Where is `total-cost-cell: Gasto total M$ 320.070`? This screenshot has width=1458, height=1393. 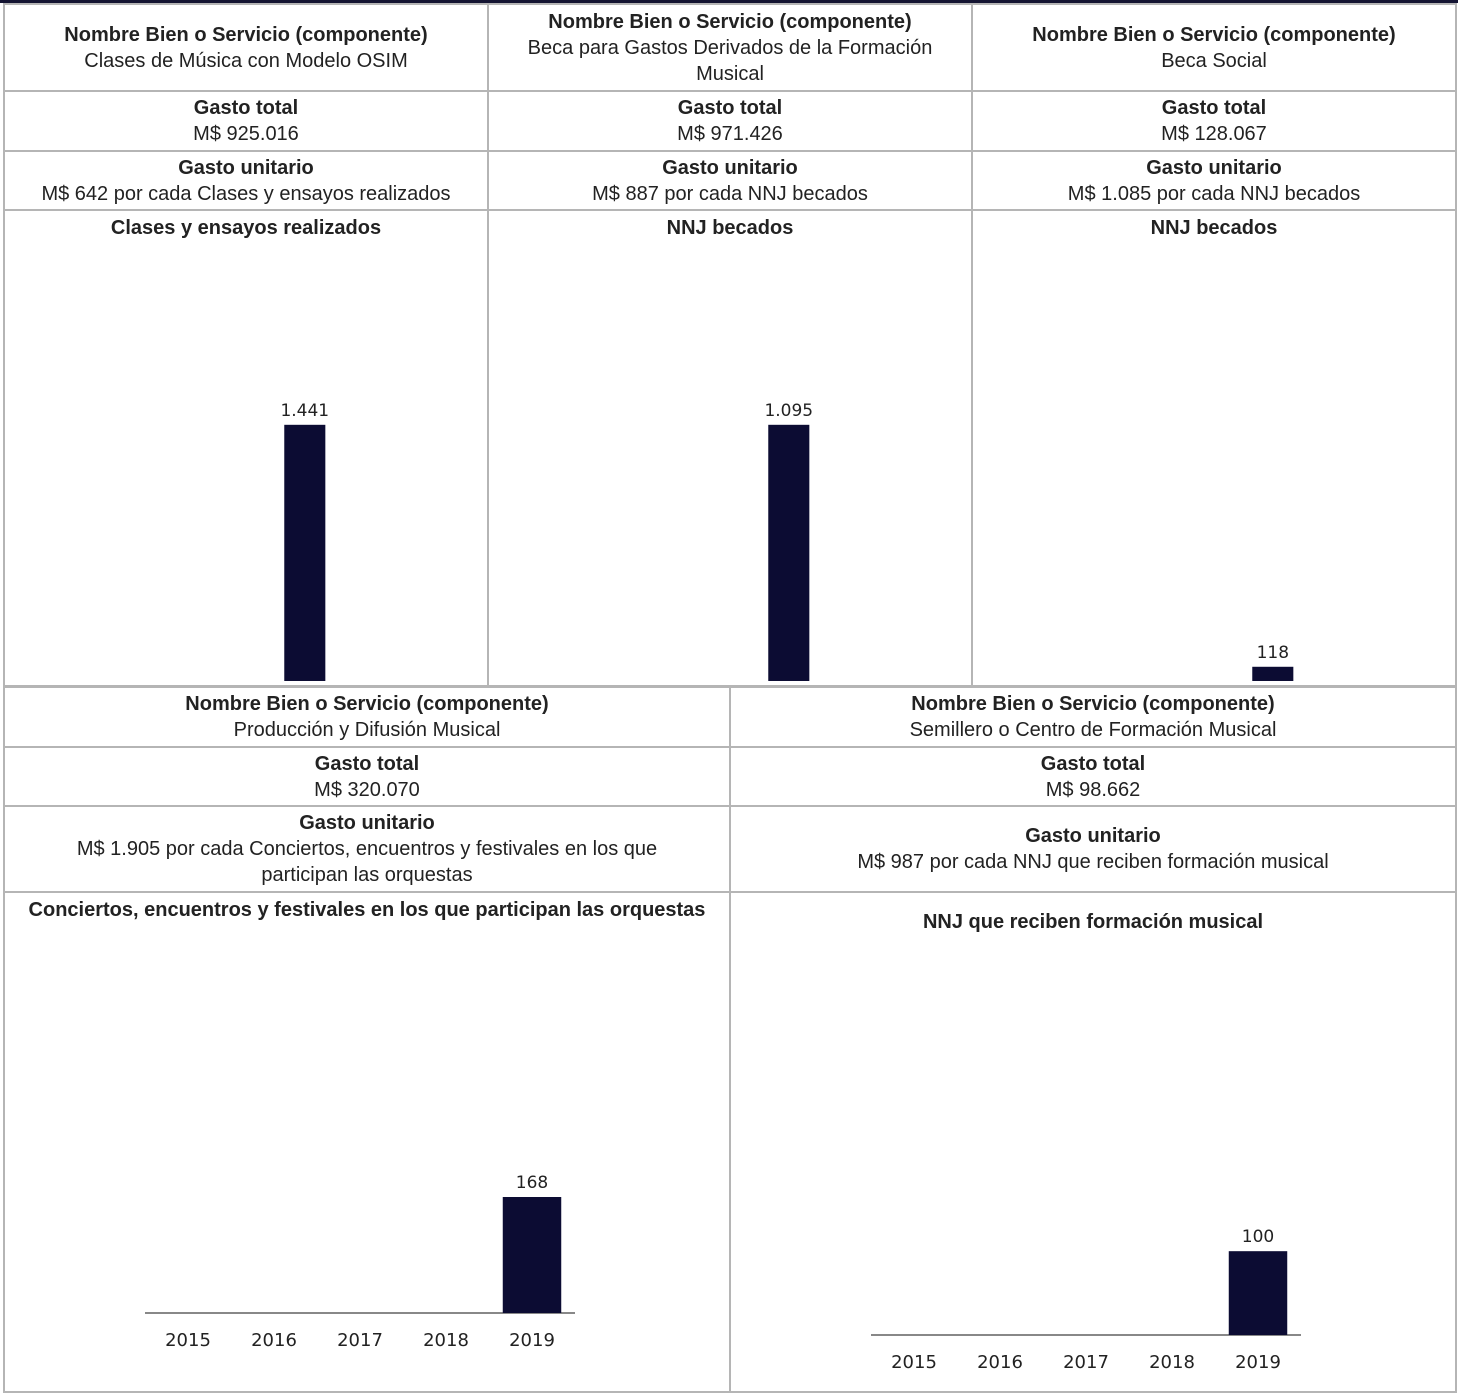
total-cost-cell: Gasto total M$ 320.070 is located at coordinates (367, 776).